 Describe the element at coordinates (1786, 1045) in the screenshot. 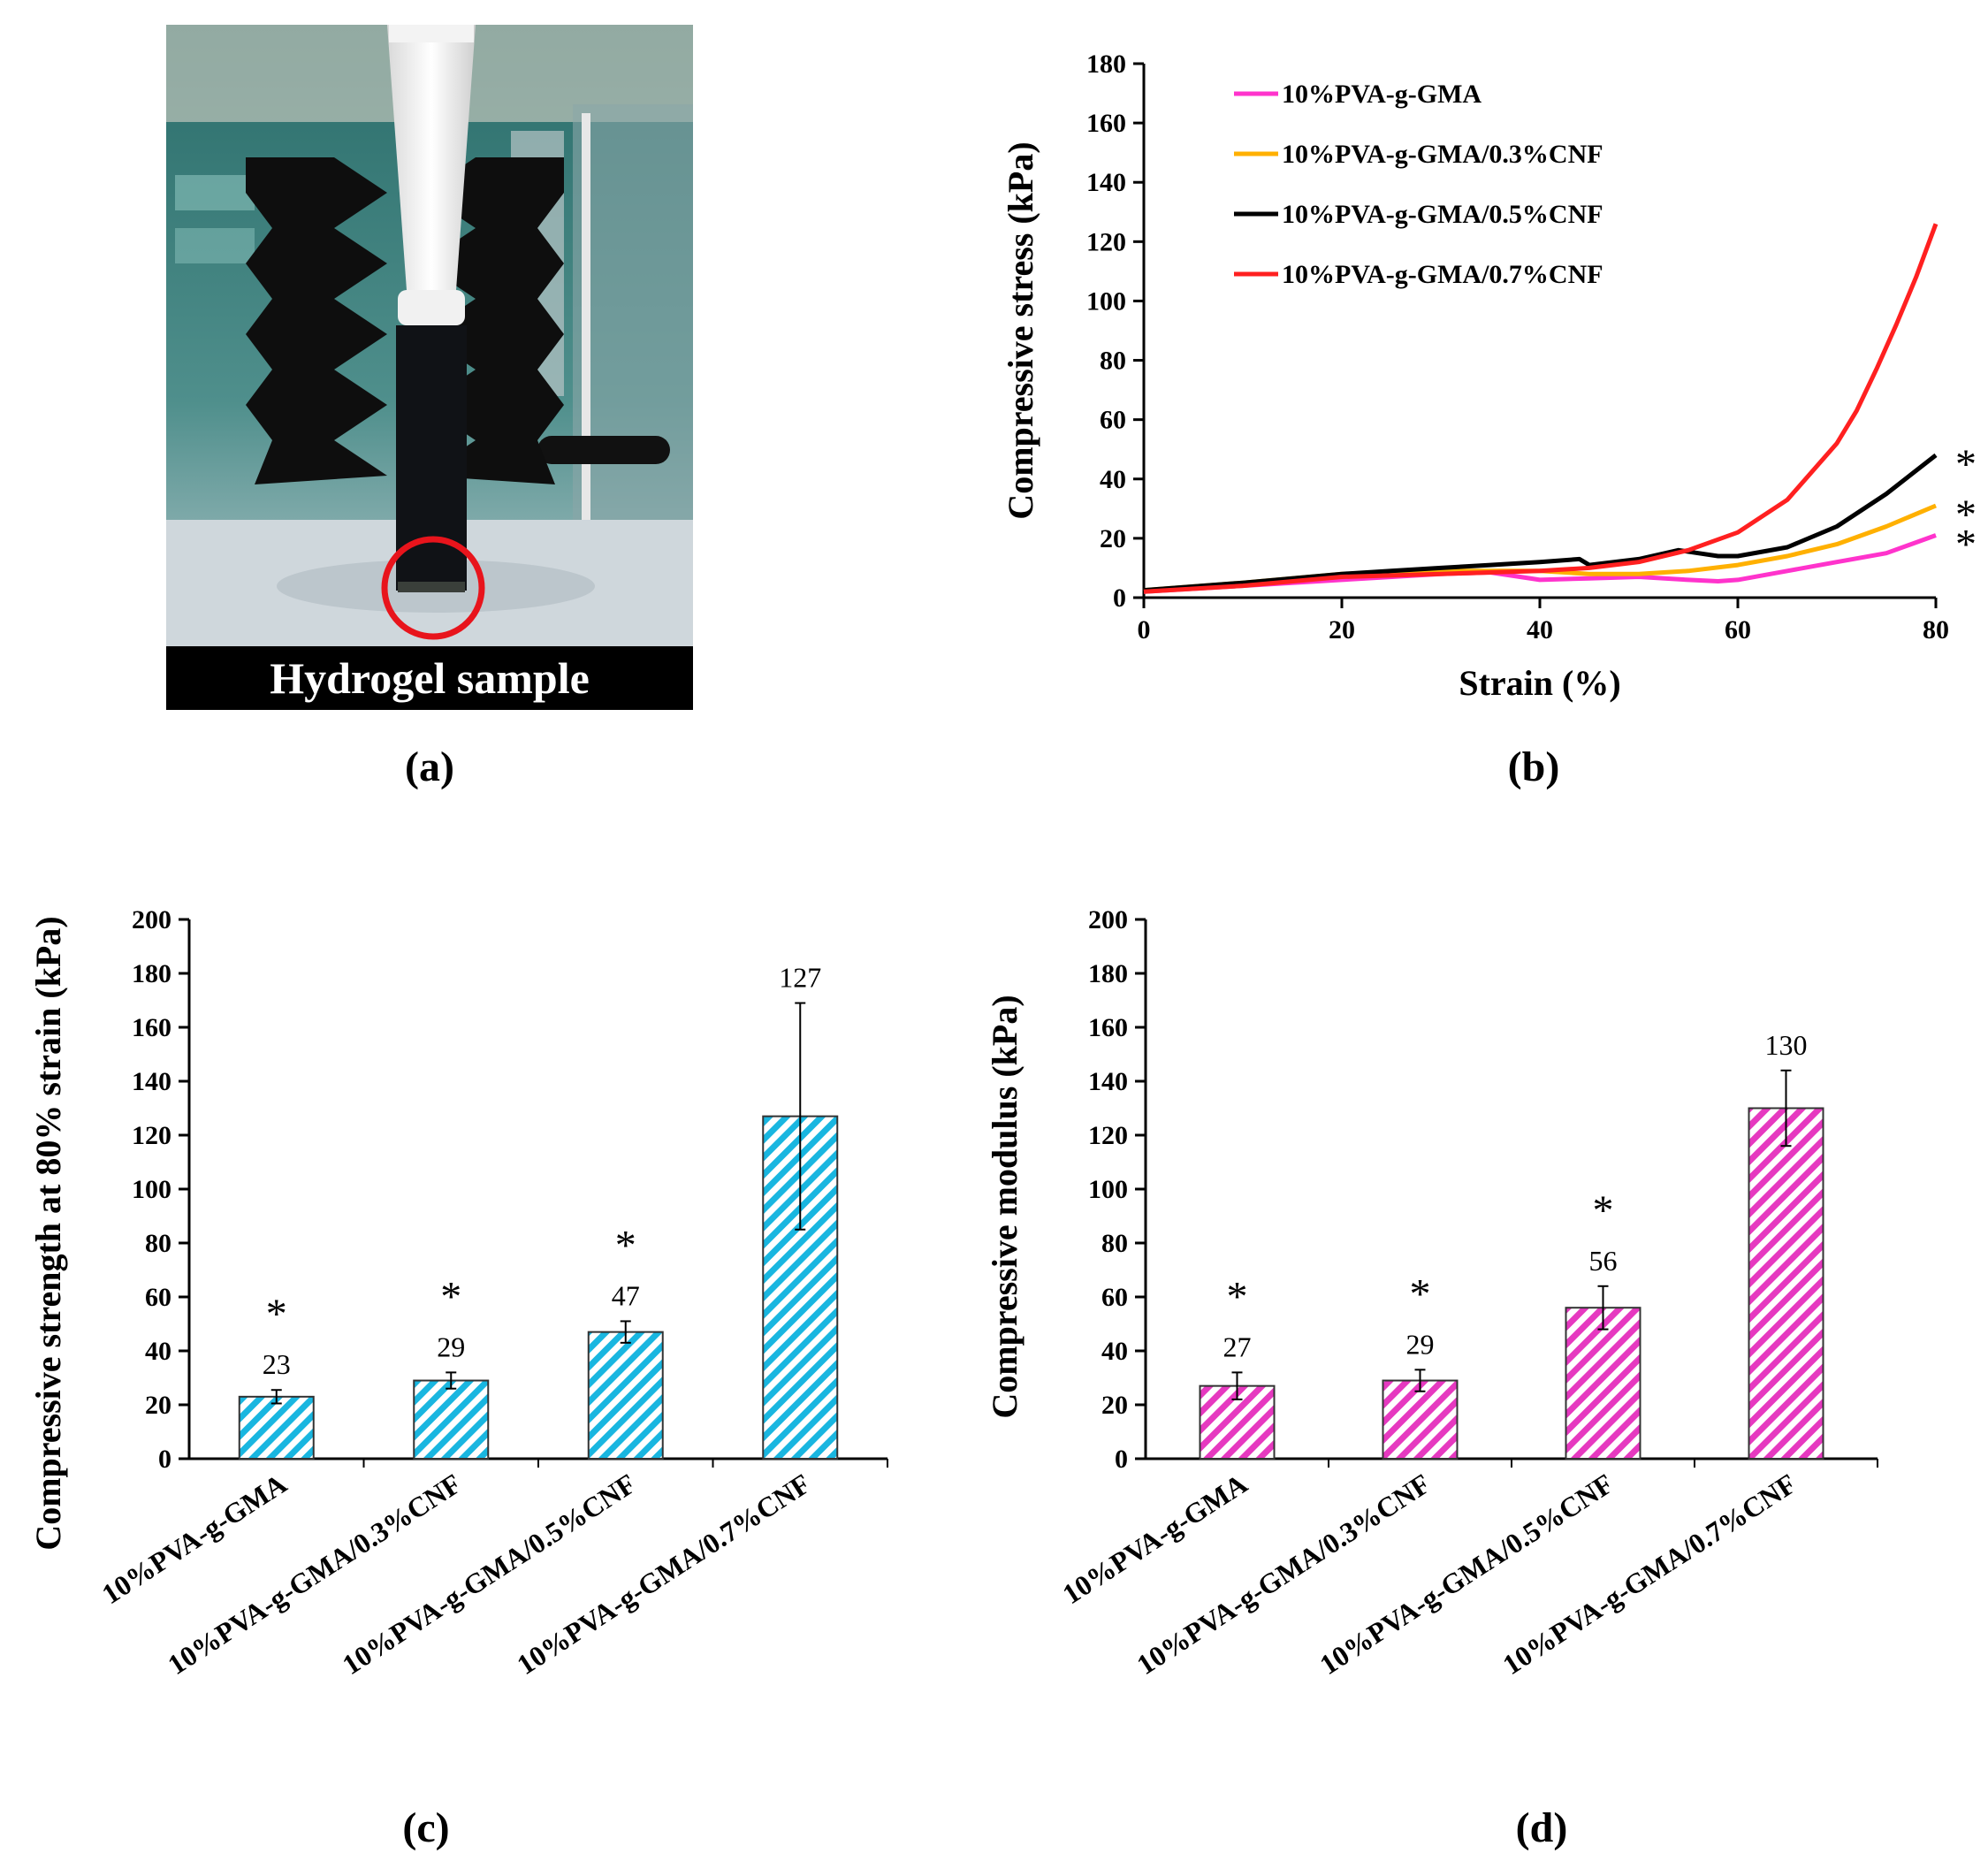

I see `value-label-4: 130` at that location.